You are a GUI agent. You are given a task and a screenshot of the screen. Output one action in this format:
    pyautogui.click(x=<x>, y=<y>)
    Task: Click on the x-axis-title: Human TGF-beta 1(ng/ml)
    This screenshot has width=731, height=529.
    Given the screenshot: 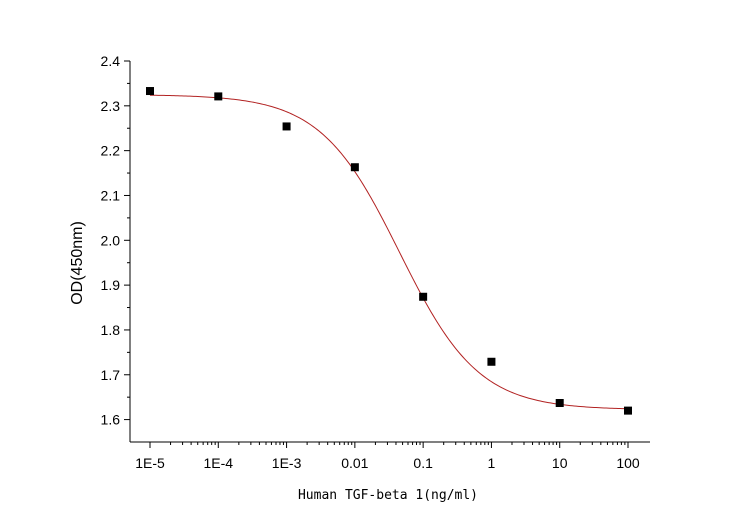 What is the action you would take?
    pyautogui.click(x=388, y=495)
    